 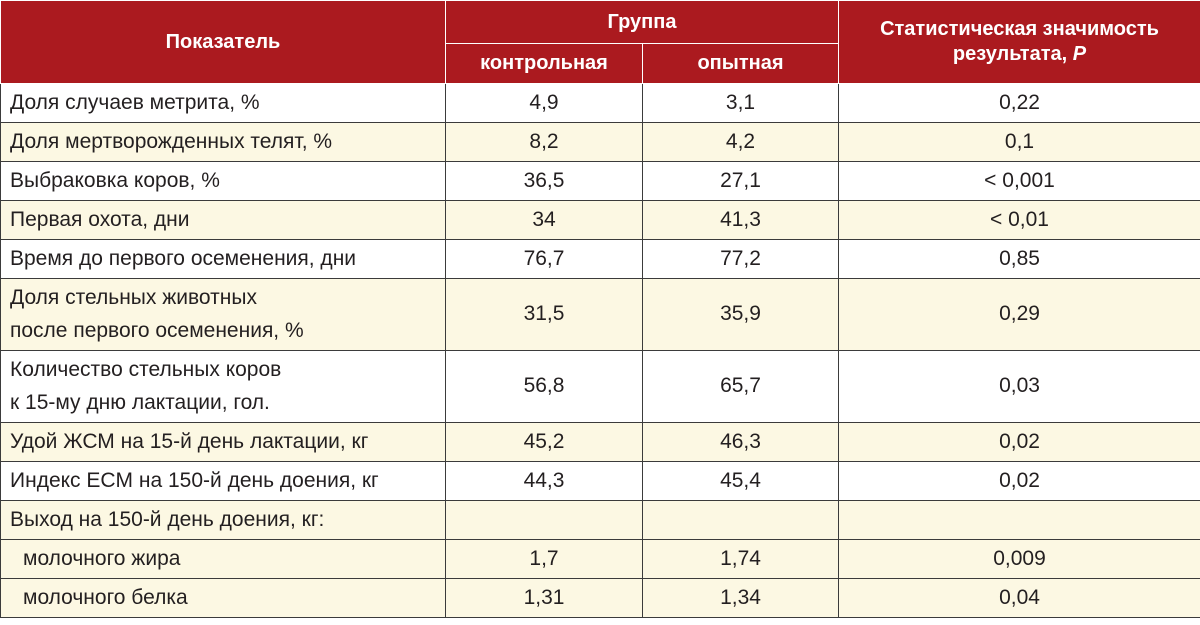 What do you see at coordinates (140, 402) in the screenshot?
I see `indicator-text: к 15-му дню лактации, гол.` at bounding box center [140, 402].